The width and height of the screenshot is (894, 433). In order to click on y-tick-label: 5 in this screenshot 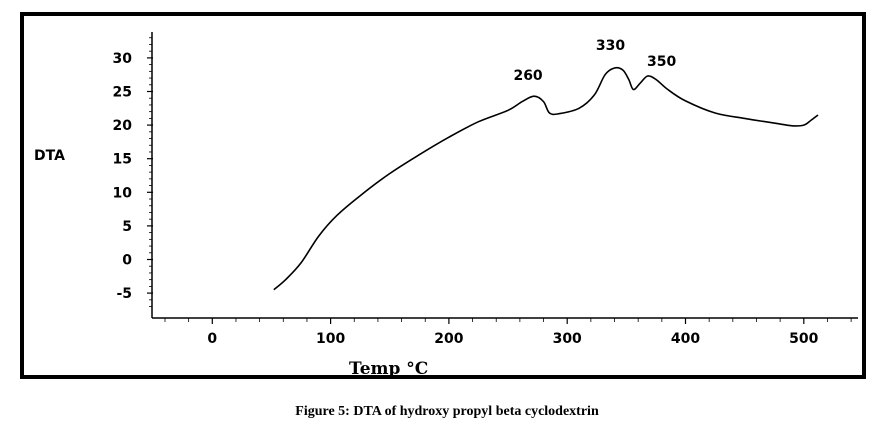, I will do `click(127, 227)`.